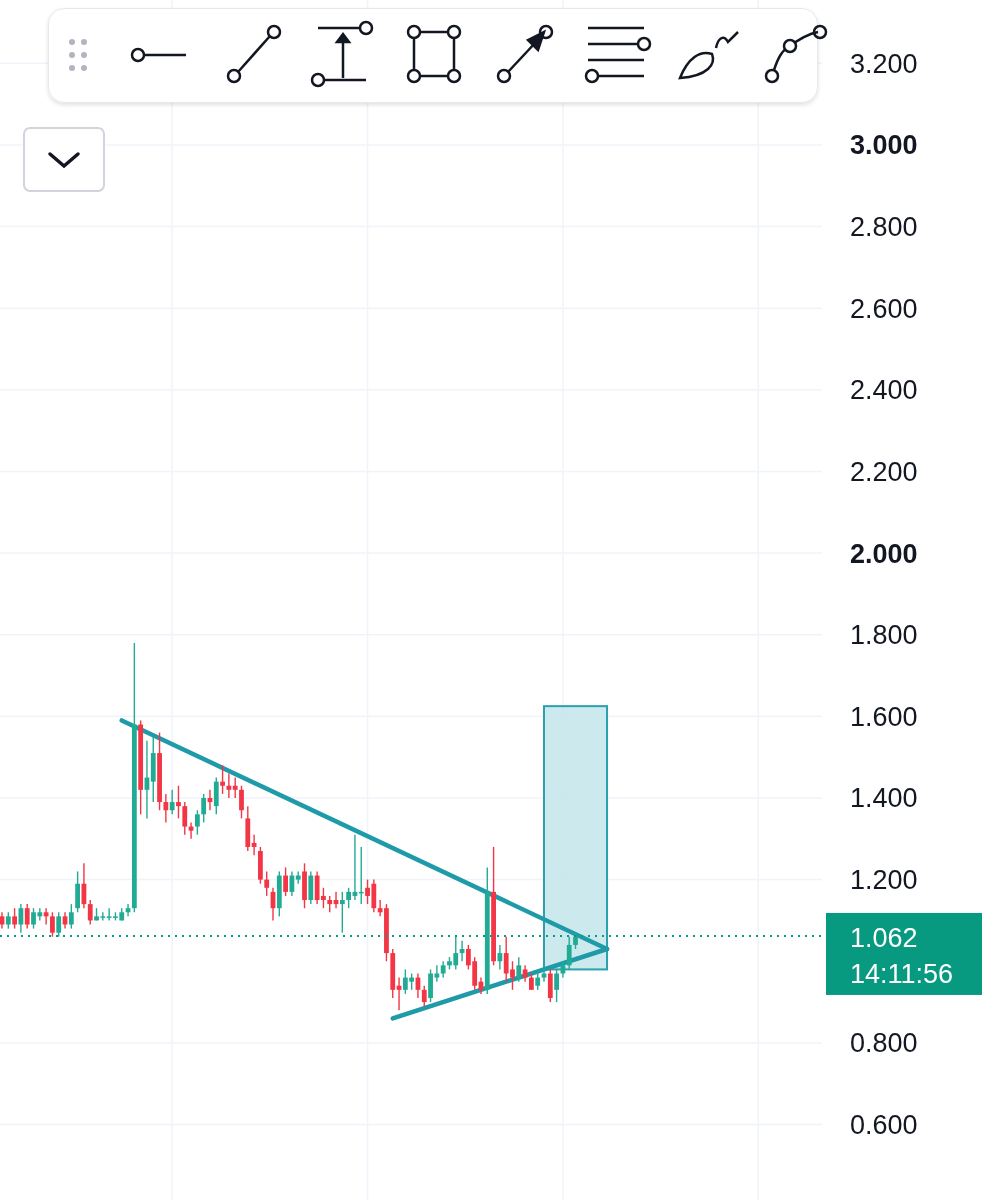 Image resolution: width=995 pixels, height=1200 pixels. Describe the element at coordinates (884, 471) in the screenshot. I see `y-tick-label: 2.200` at that location.